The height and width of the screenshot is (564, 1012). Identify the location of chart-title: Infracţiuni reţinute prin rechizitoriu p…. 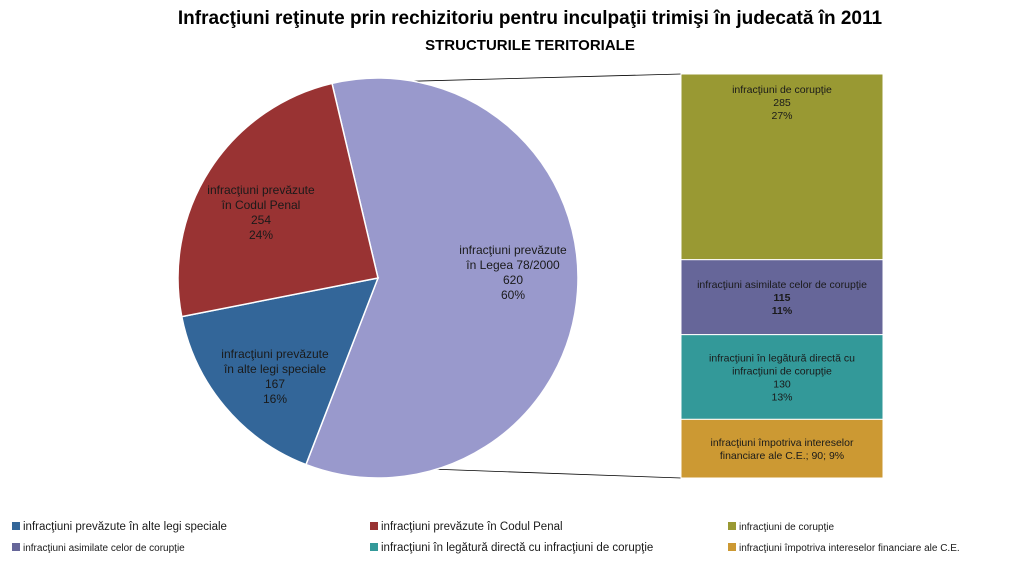
(530, 18).